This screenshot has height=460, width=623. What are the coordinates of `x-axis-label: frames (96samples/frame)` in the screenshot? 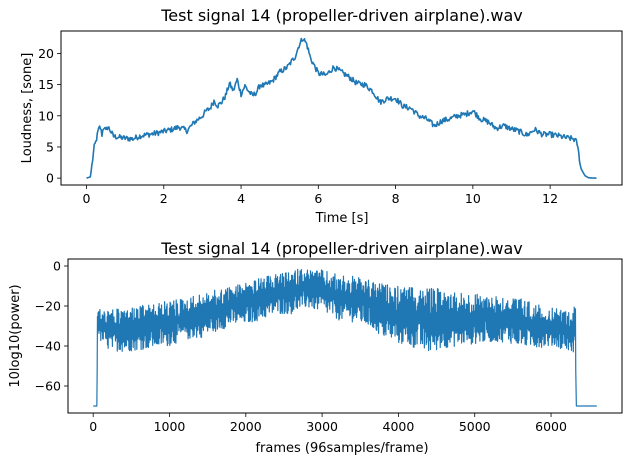 It's located at (341, 448).